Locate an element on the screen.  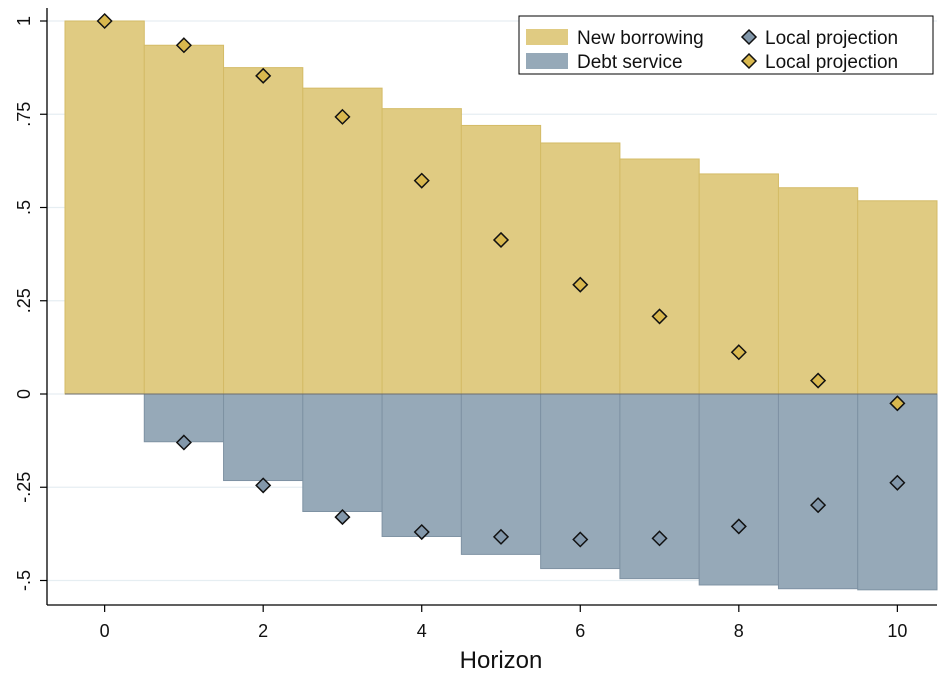
y-tick-label: .25 is located at coordinates (24, 300).